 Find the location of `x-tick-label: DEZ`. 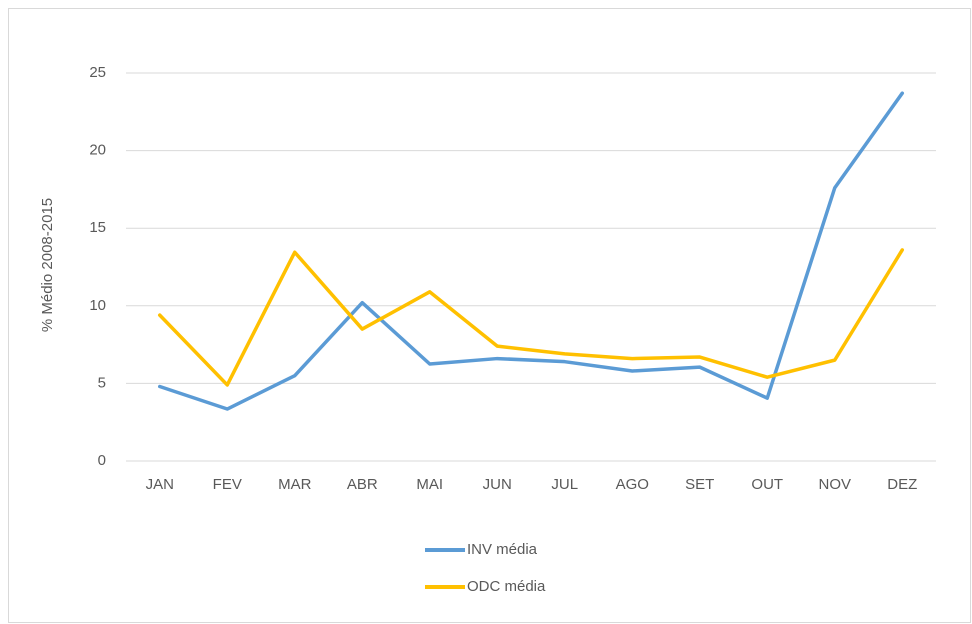

x-tick-label: DEZ is located at coordinates (902, 484).